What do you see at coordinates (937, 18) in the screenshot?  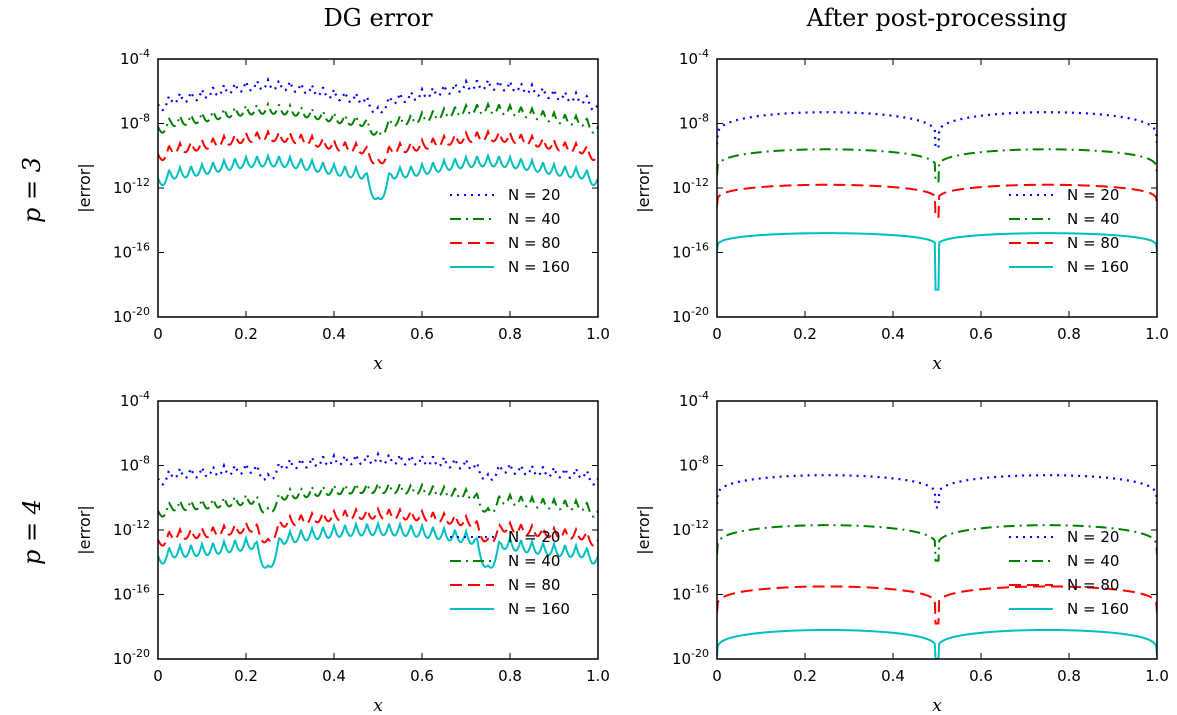 I see `column-title-post-processing: After post-processing` at bounding box center [937, 18].